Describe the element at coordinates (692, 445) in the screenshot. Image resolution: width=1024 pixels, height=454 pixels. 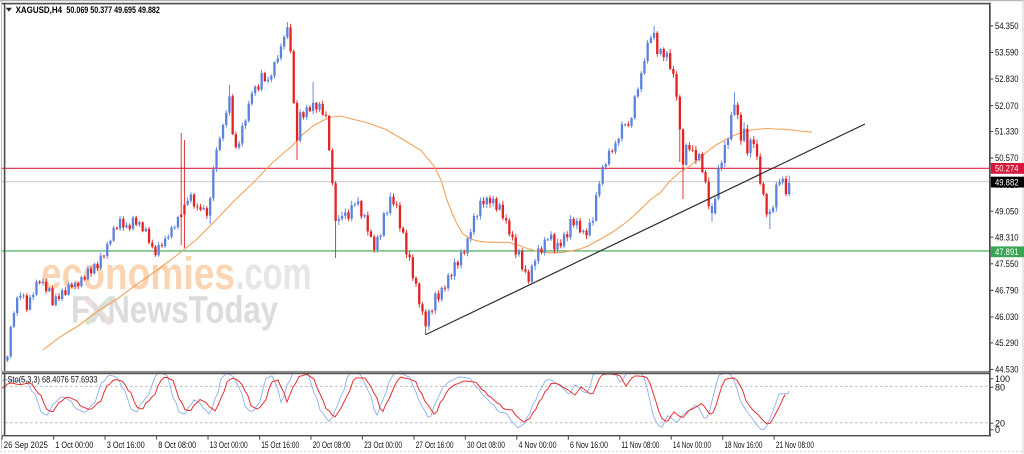
I see `svg-text: 14 Nov 00:00` at that location.